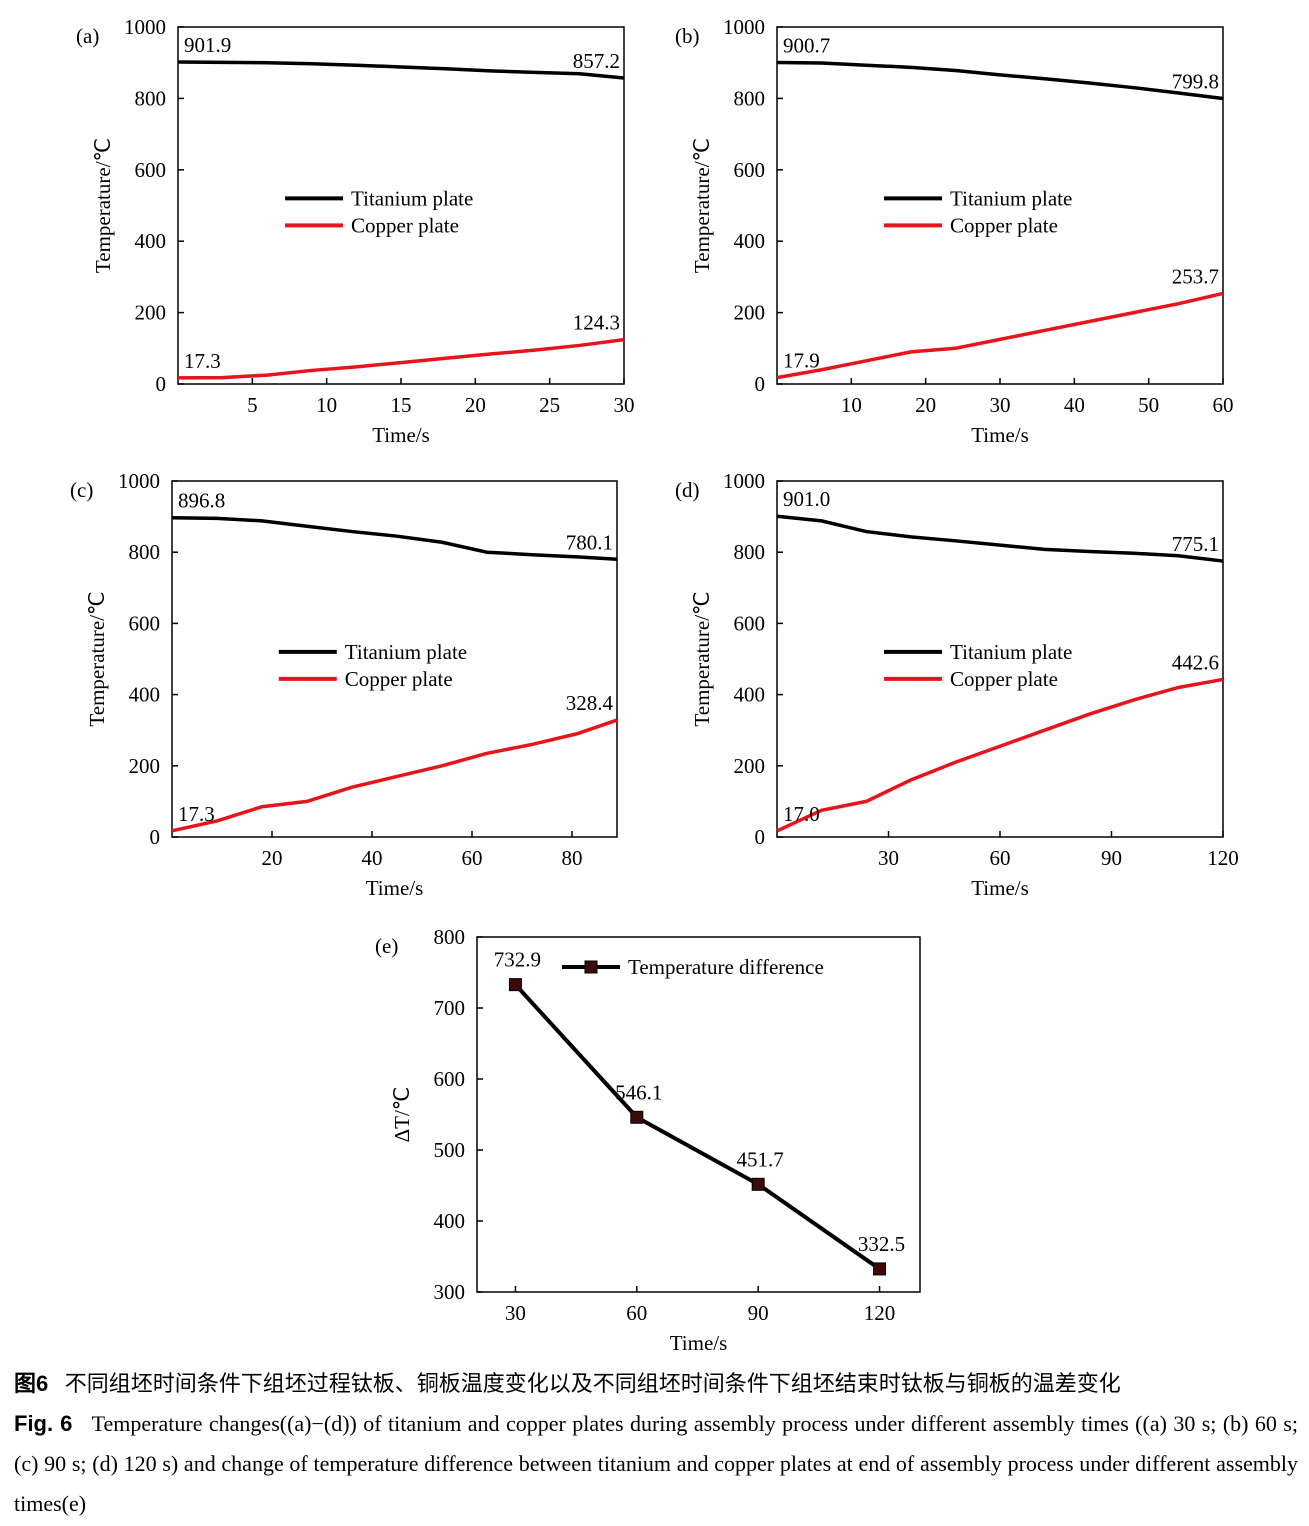  Describe the element at coordinates (517, 960) in the screenshot. I see `value-label: 732.9` at that location.